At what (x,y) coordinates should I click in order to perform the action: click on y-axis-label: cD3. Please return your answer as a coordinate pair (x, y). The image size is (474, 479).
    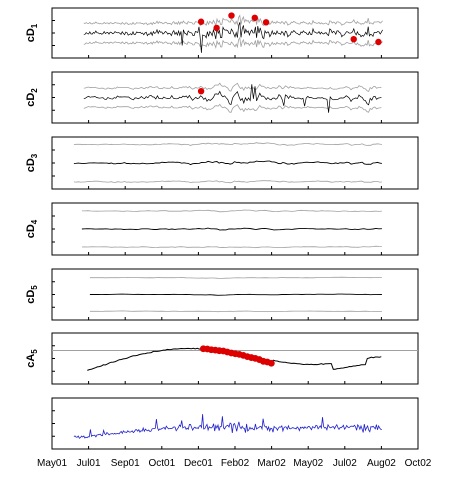
    Looking at the image, I should click on (32, 162).